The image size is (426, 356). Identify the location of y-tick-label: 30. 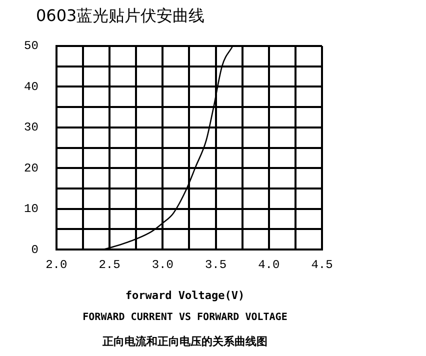
(31, 127).